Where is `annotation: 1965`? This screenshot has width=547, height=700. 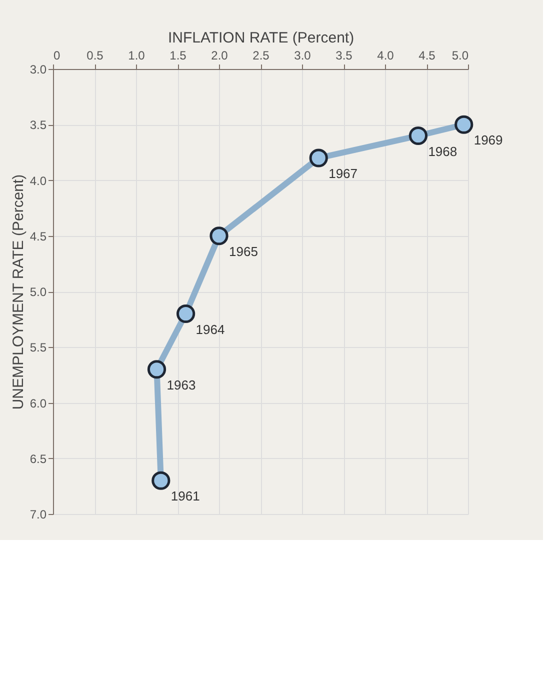 annotation: 1965 is located at coordinates (243, 251).